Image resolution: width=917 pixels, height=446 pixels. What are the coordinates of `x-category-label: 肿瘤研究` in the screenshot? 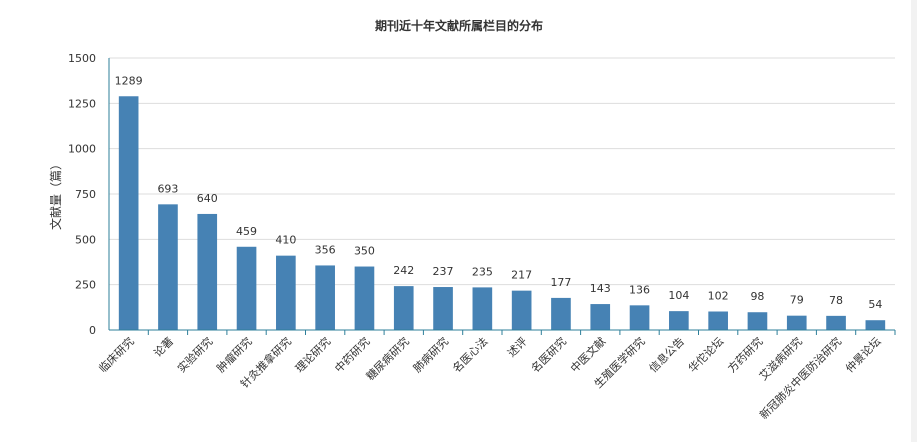 It's located at (234, 354).